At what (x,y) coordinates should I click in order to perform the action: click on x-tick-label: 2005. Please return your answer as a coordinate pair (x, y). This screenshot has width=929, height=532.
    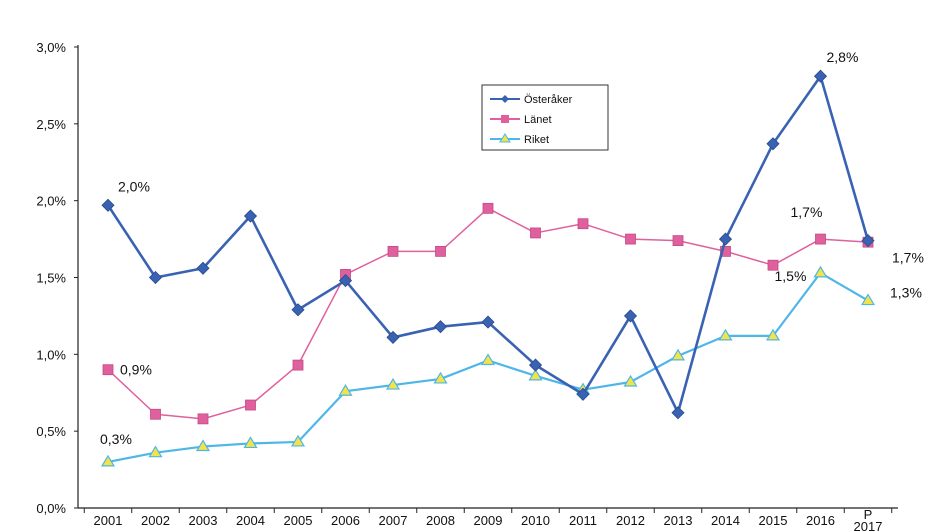
    Looking at the image, I should click on (298, 520).